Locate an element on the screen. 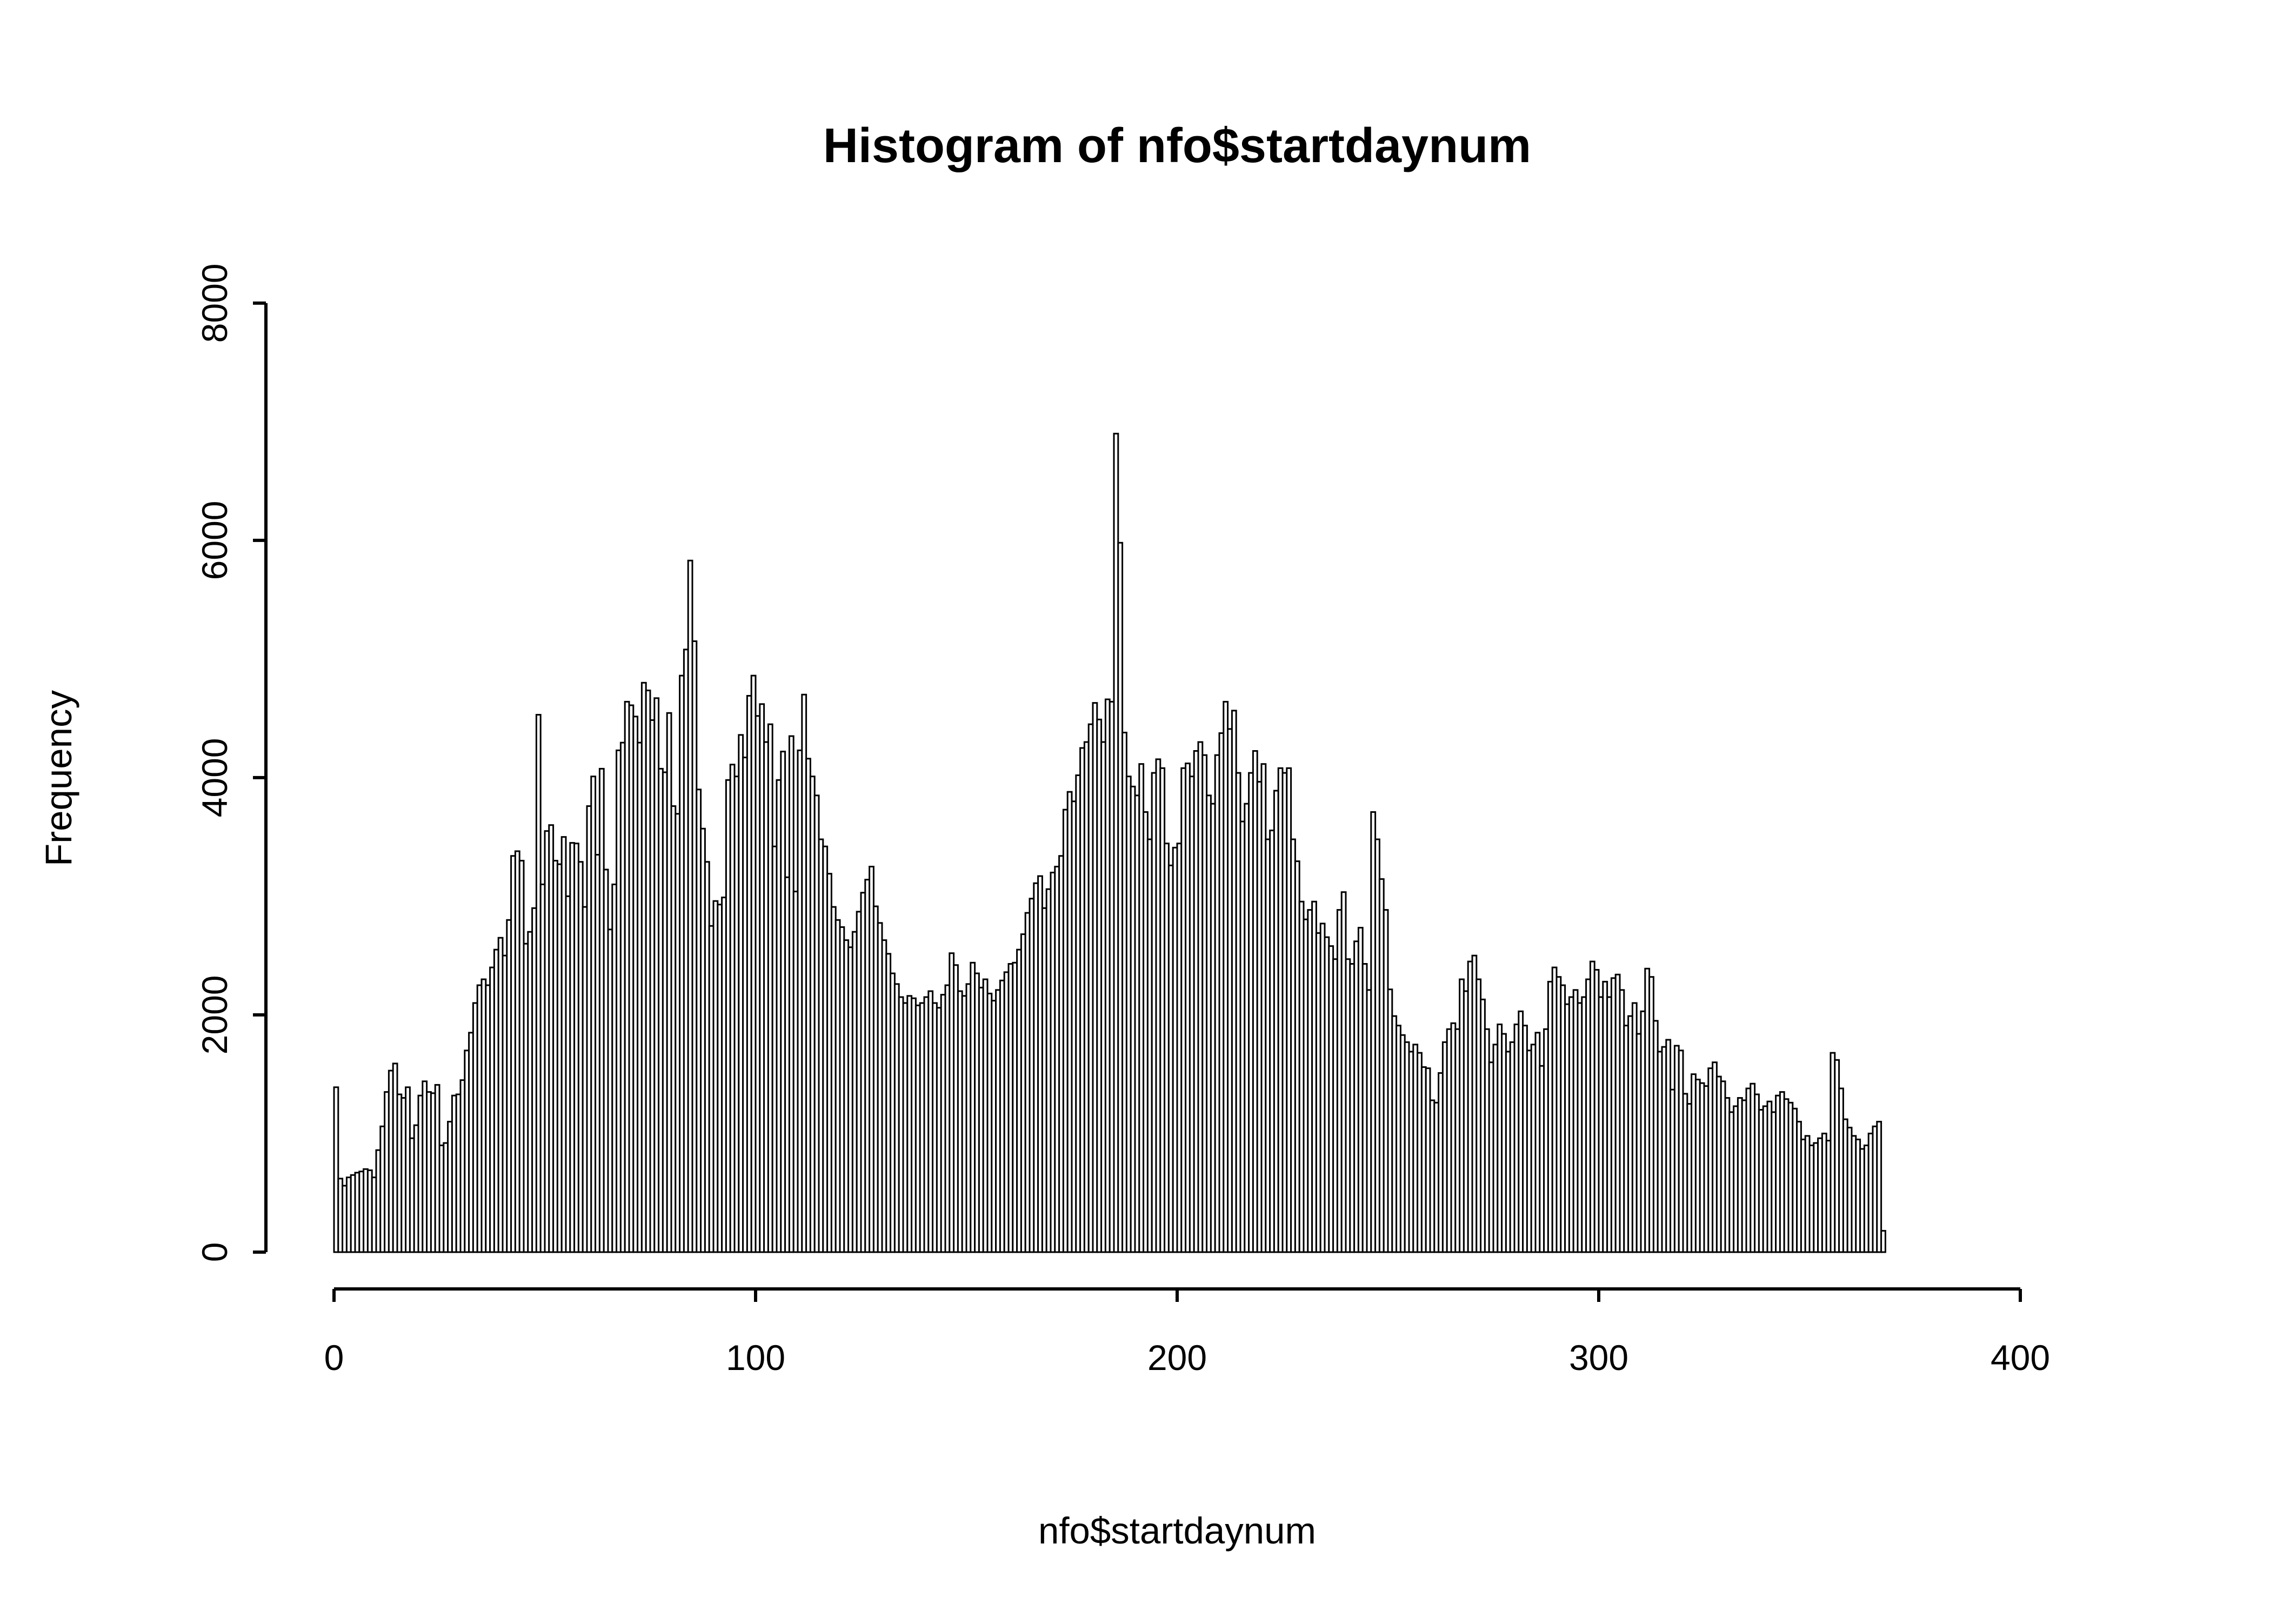  chart-title: Histogram of nfo$startdaynum is located at coordinates (1177, 146).